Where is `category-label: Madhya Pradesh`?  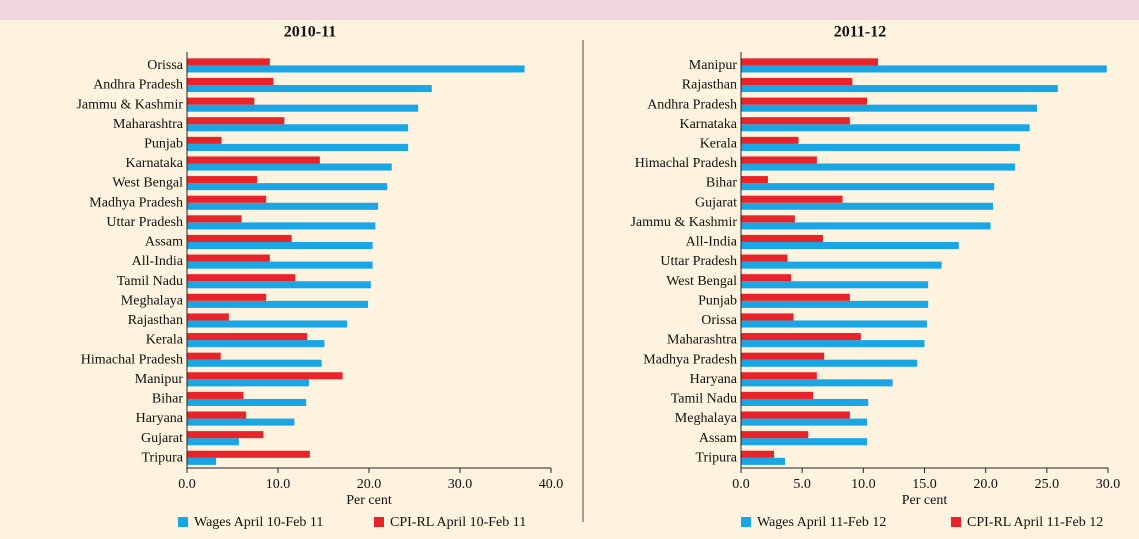 category-label: Madhya Pradesh is located at coordinates (690, 359).